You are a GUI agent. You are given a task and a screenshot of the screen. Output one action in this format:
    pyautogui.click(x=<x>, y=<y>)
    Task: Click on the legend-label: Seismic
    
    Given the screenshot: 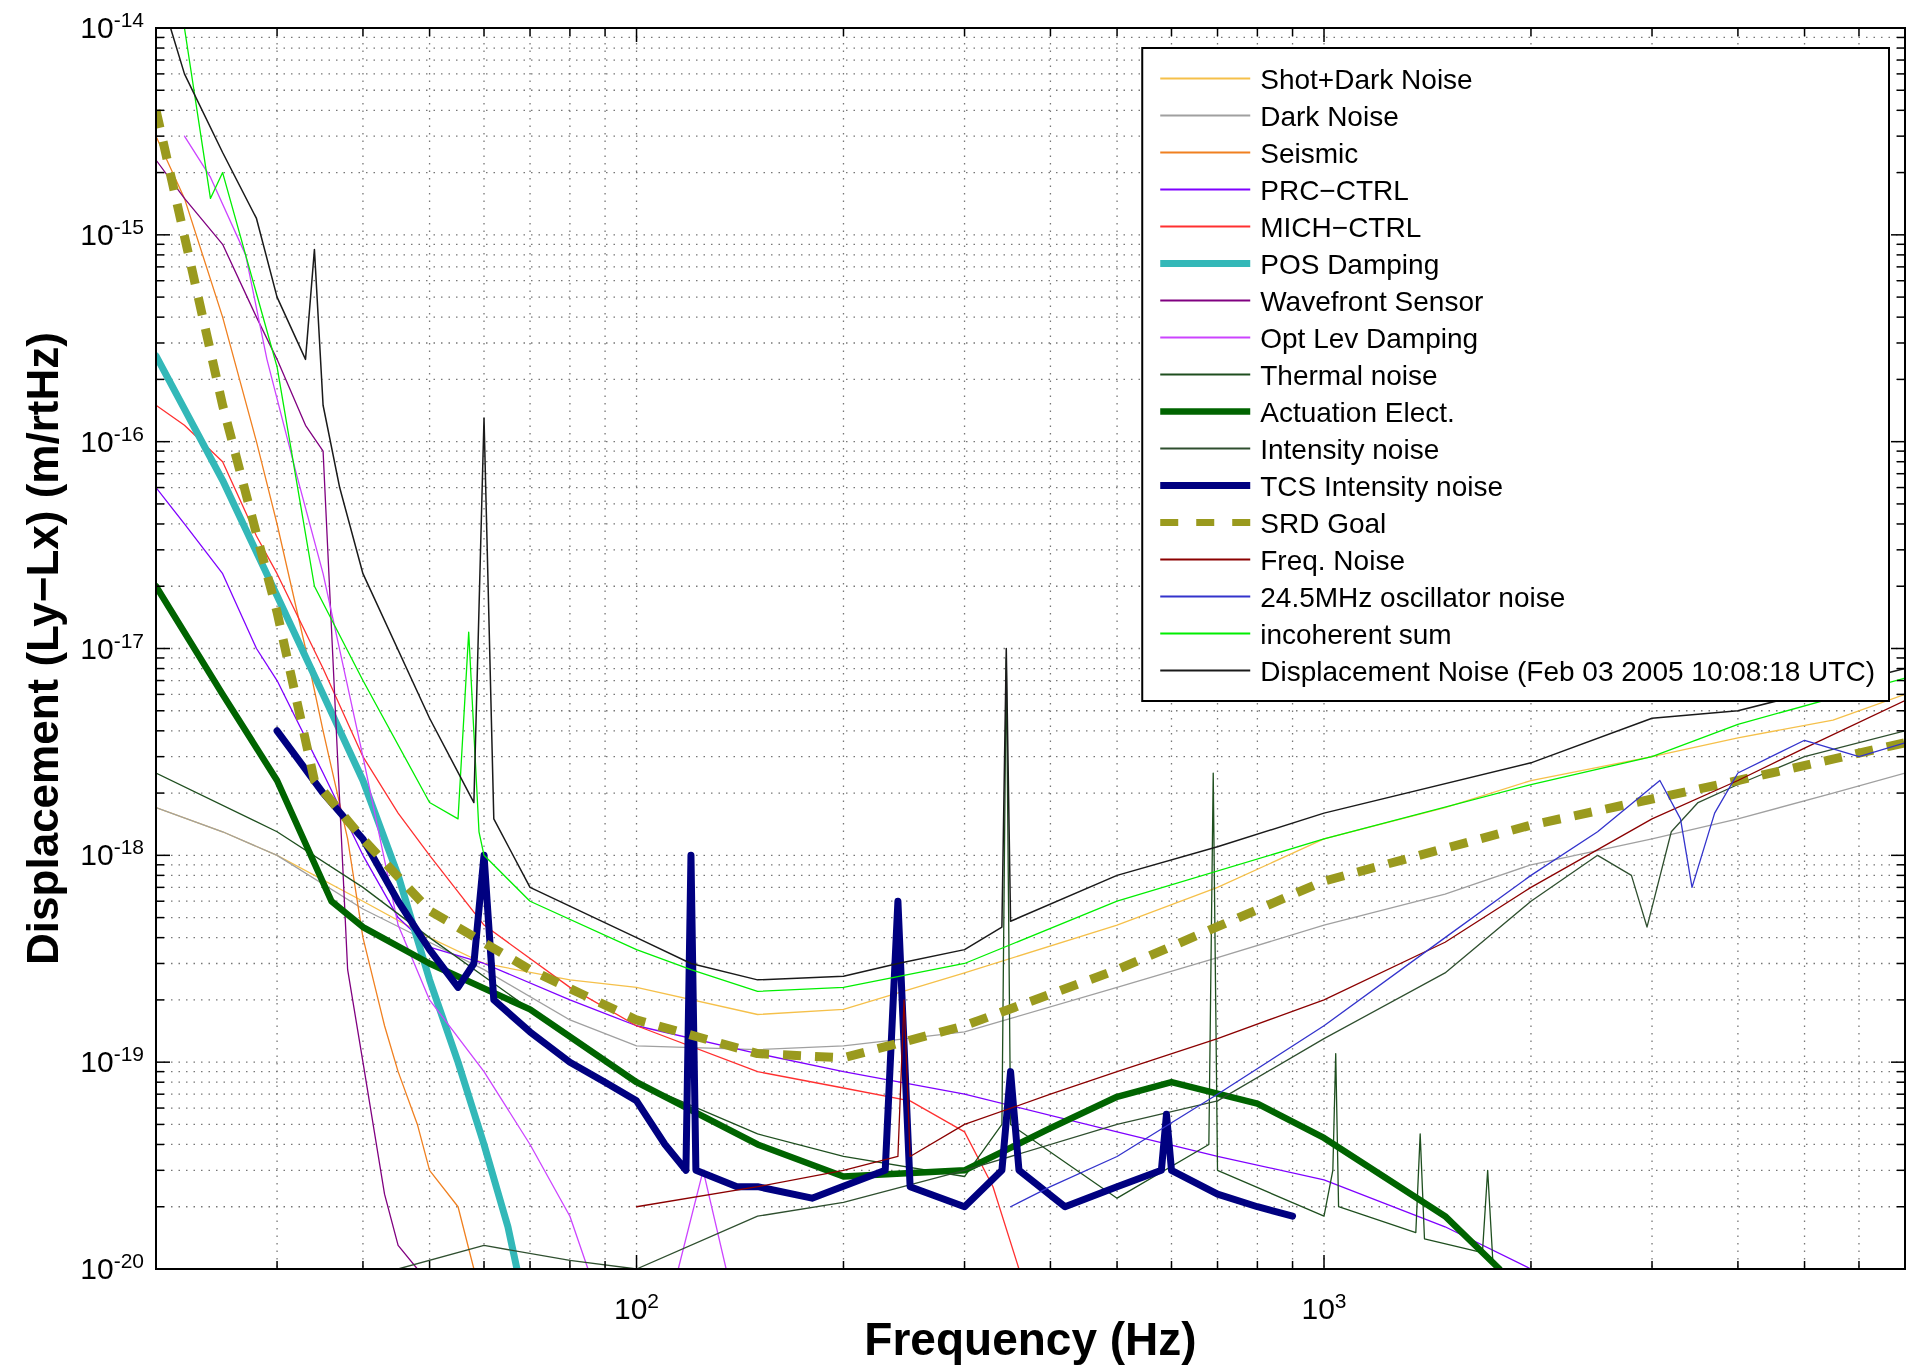 What is the action you would take?
    pyautogui.click(x=1309, y=153)
    